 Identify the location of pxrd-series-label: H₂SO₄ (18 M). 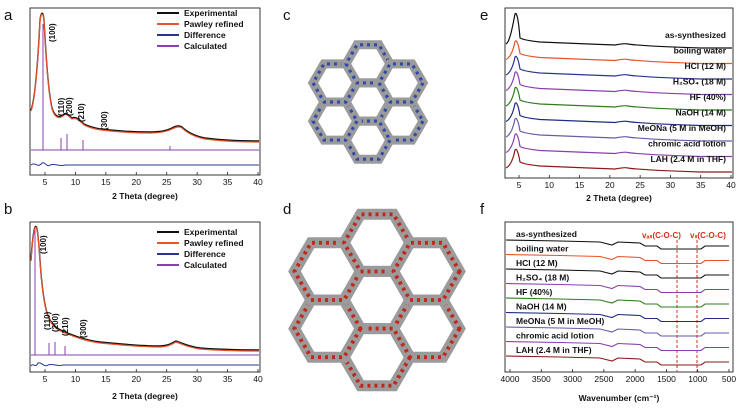
(699, 82).